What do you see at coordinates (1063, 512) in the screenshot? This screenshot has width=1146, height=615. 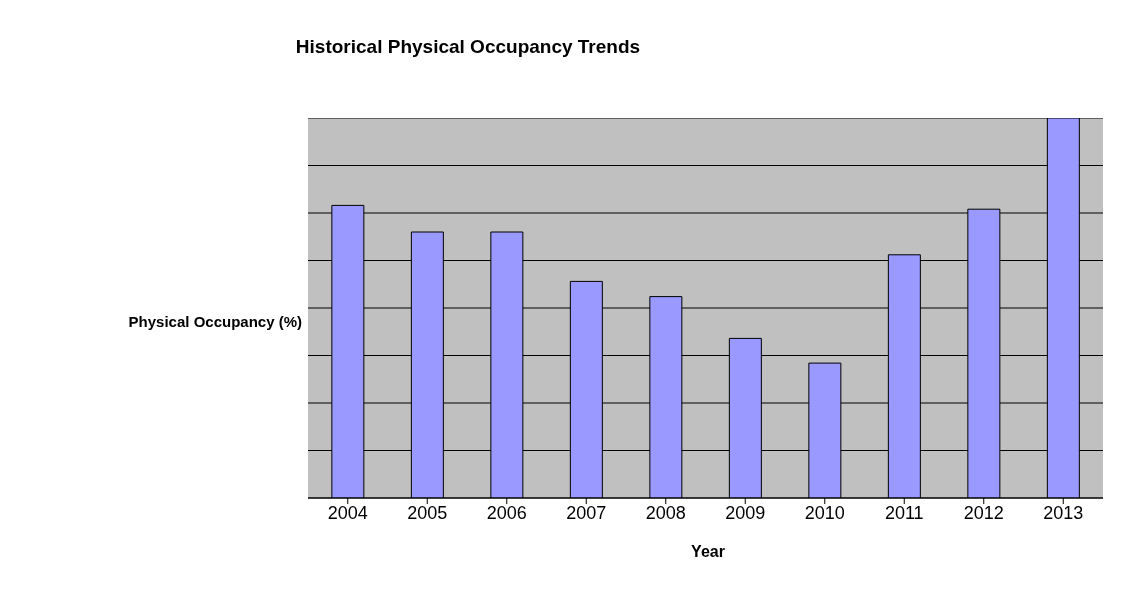 I see `x-tick-label: 2013` at bounding box center [1063, 512].